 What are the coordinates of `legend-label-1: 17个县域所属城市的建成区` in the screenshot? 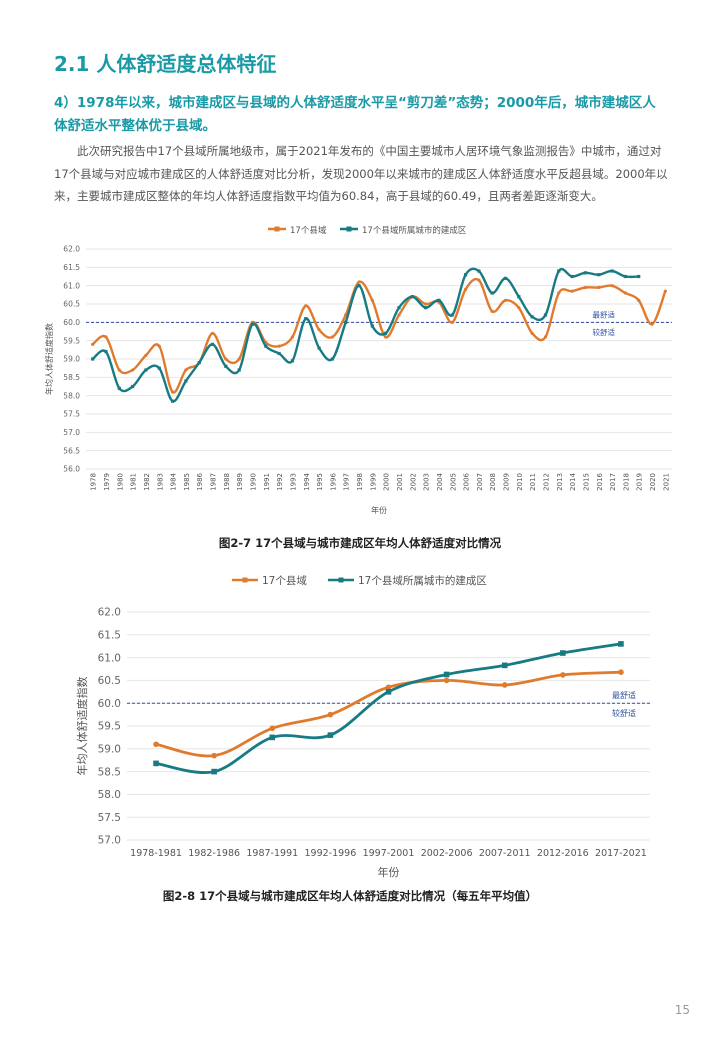 It's located at (422, 580).